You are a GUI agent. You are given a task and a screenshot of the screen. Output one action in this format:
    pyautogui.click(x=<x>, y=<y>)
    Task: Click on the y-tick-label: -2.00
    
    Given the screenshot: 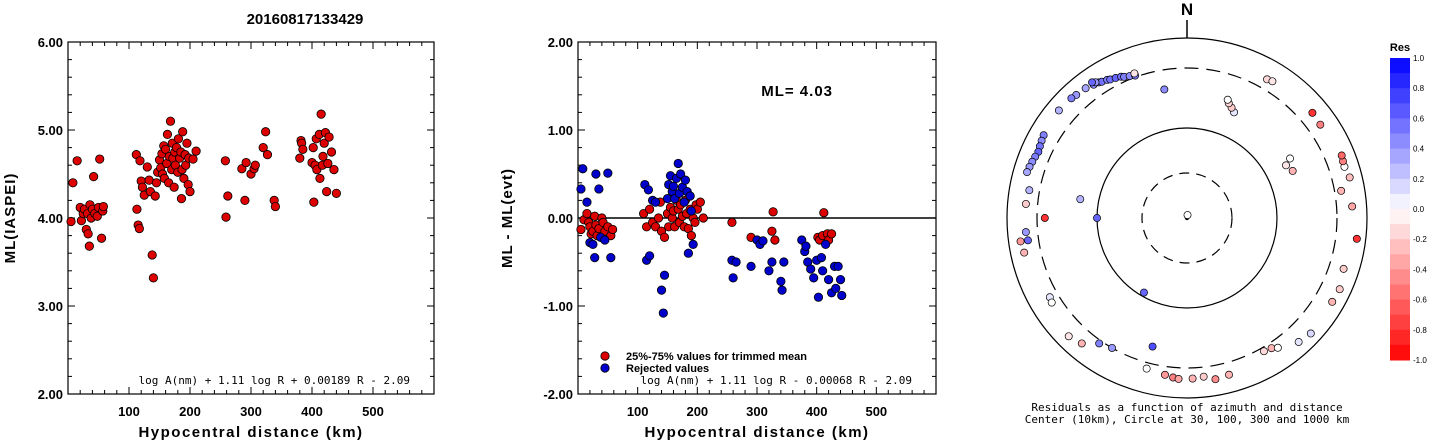 What is the action you would take?
    pyautogui.click(x=558, y=394)
    